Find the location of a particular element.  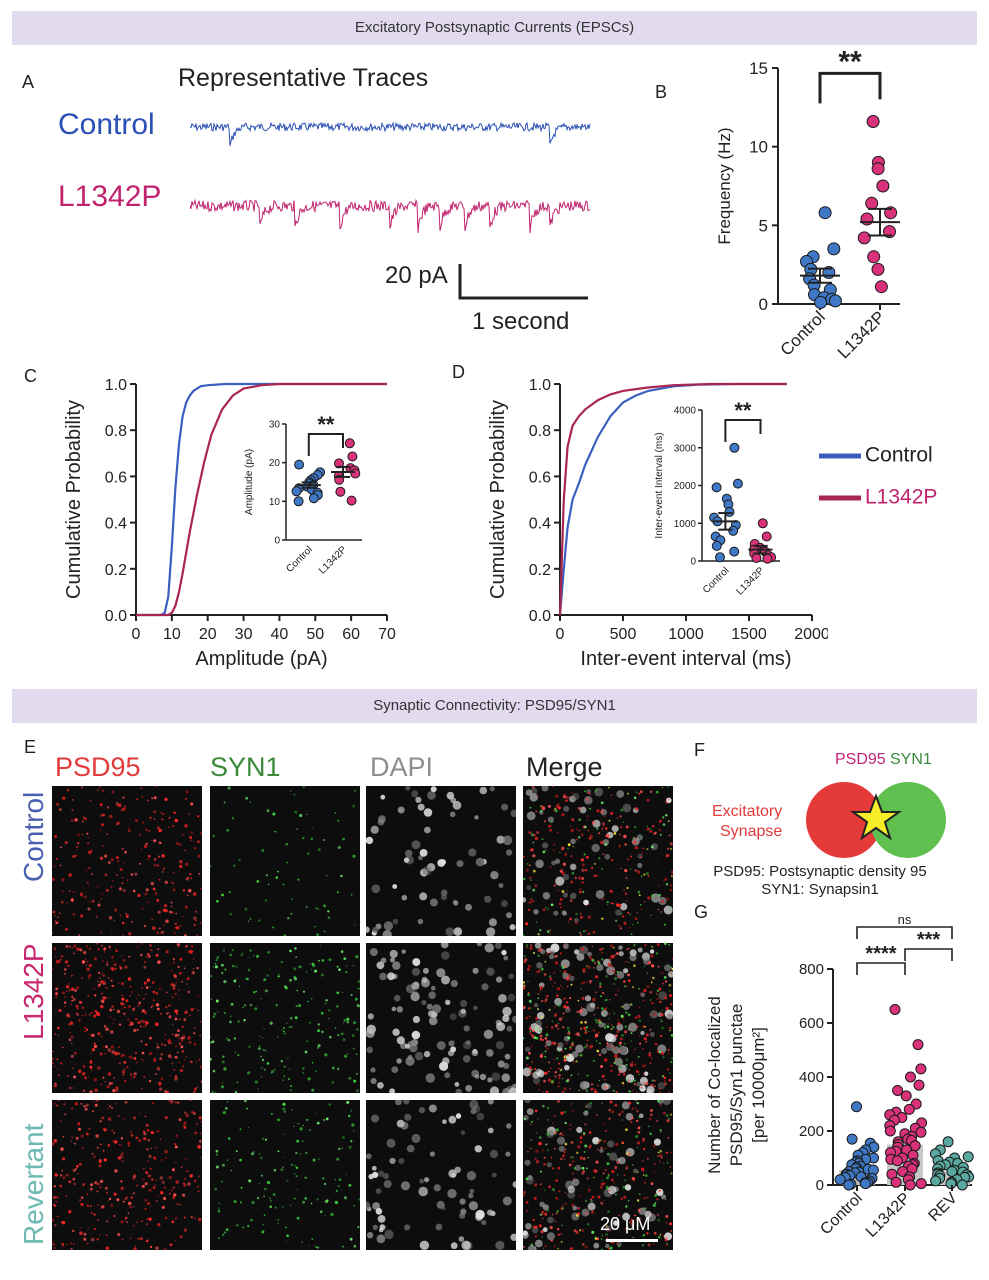

micrograph-revertant-merge is located at coordinates (597, 1175).